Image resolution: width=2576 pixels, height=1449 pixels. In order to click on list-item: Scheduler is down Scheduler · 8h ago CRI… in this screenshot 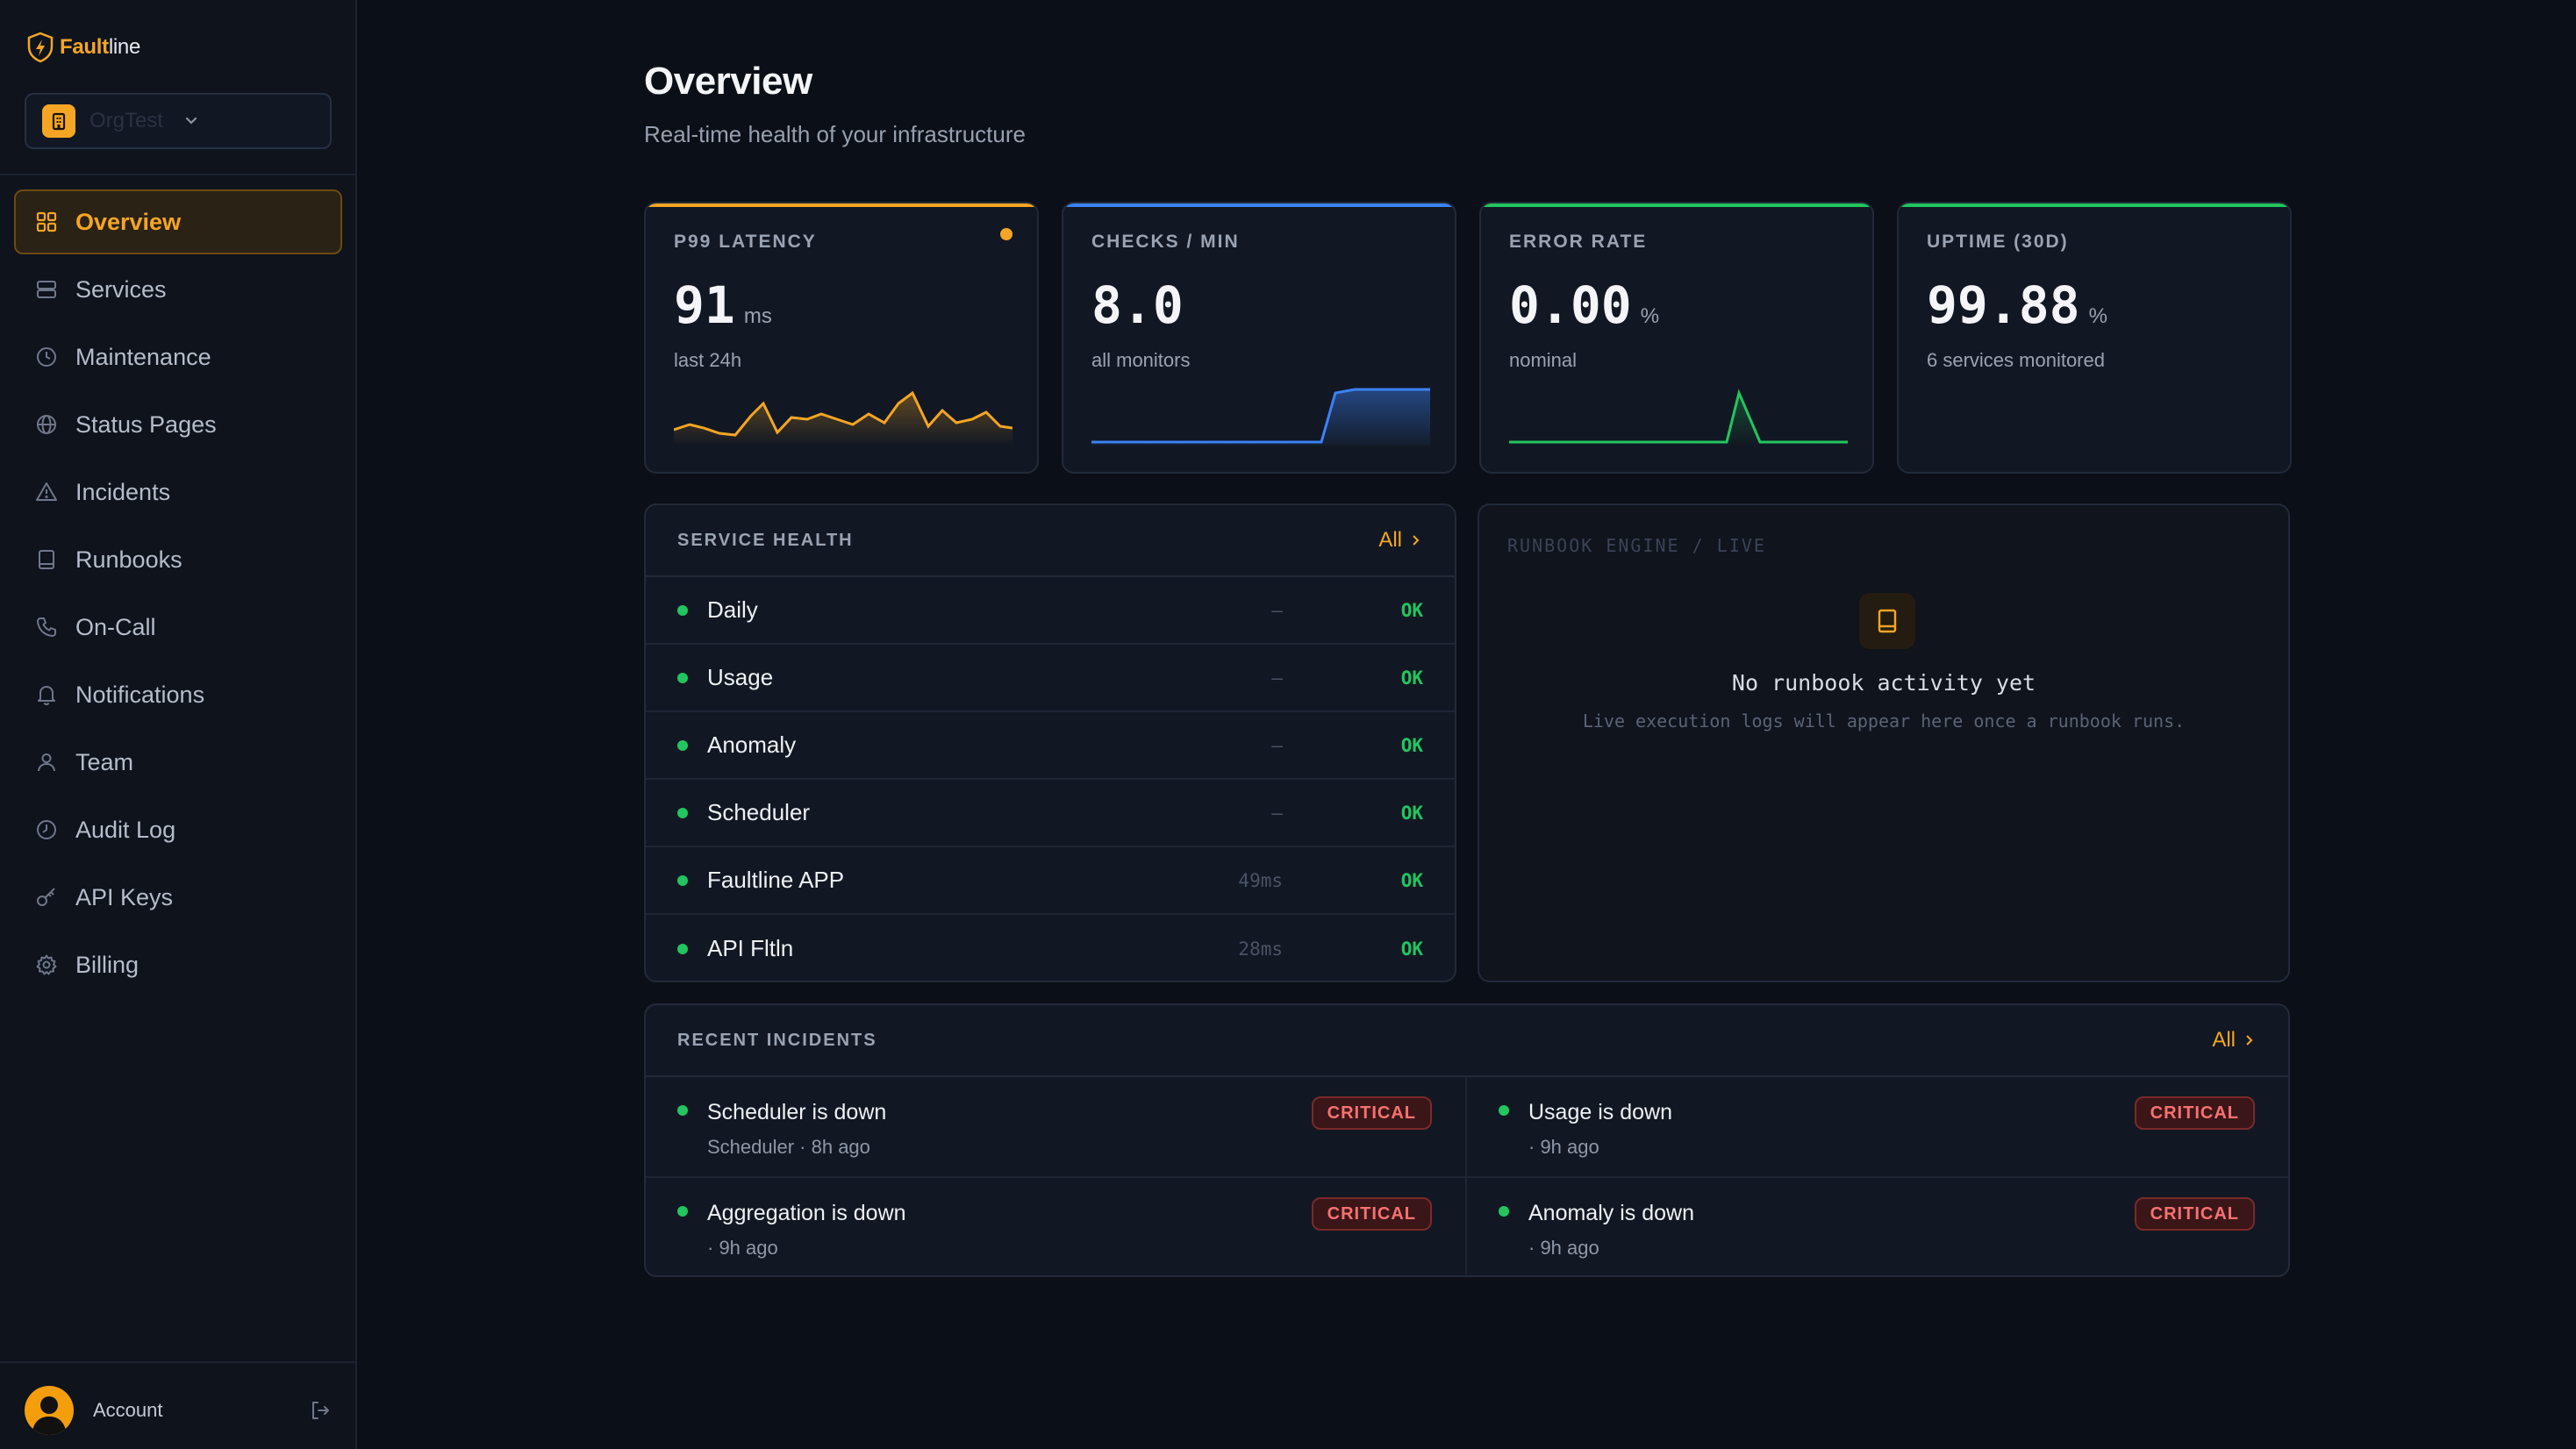, I will do `click(1056, 1127)`.